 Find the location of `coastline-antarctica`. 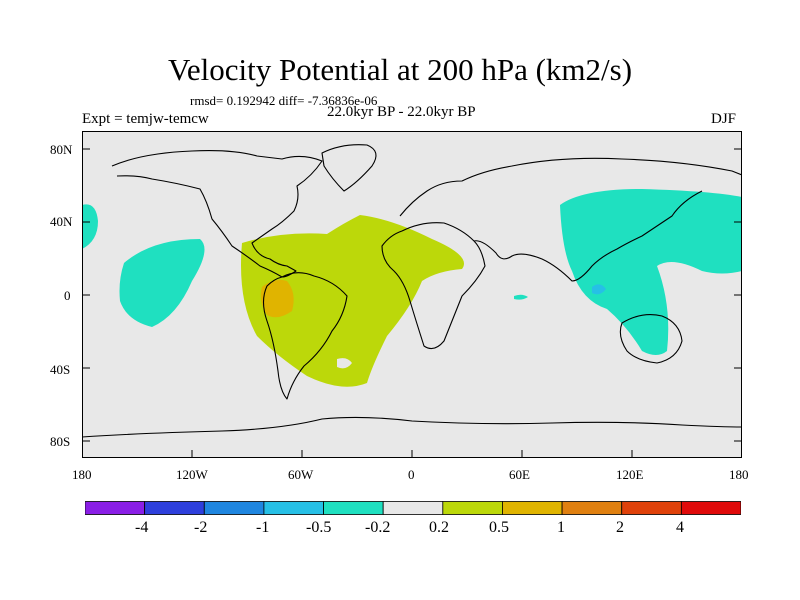

coastline-antarctica is located at coordinates (412, 427).